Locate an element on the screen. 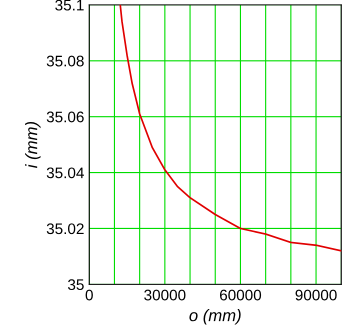  y-tick-label: 35 is located at coordinates (76, 284).